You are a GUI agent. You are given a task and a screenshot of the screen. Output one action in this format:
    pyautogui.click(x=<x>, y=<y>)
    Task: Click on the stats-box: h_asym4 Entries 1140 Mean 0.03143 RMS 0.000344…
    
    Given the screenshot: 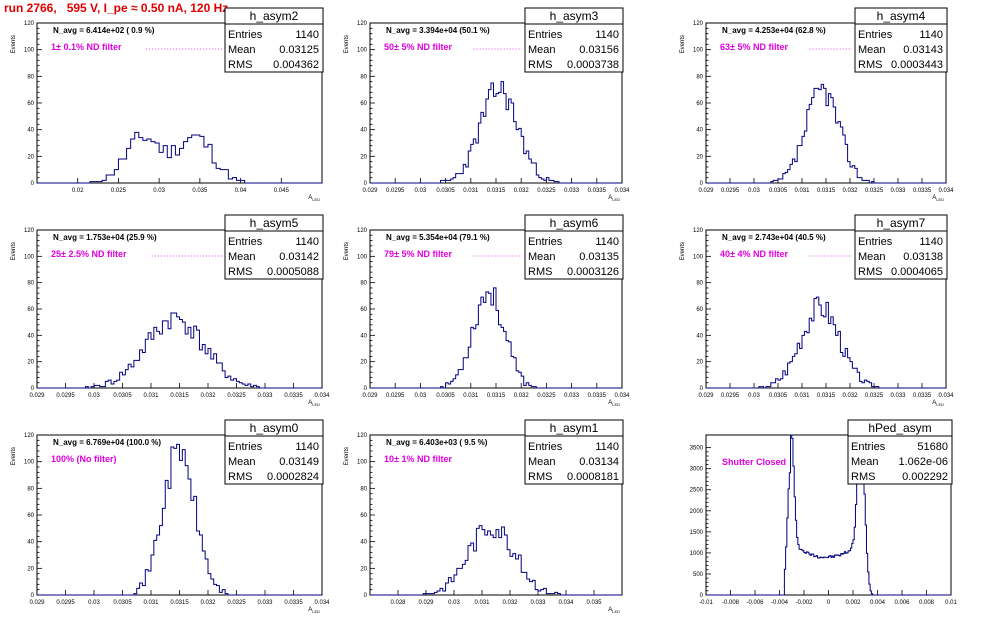 What is the action you would take?
    pyautogui.click(x=901, y=40)
    